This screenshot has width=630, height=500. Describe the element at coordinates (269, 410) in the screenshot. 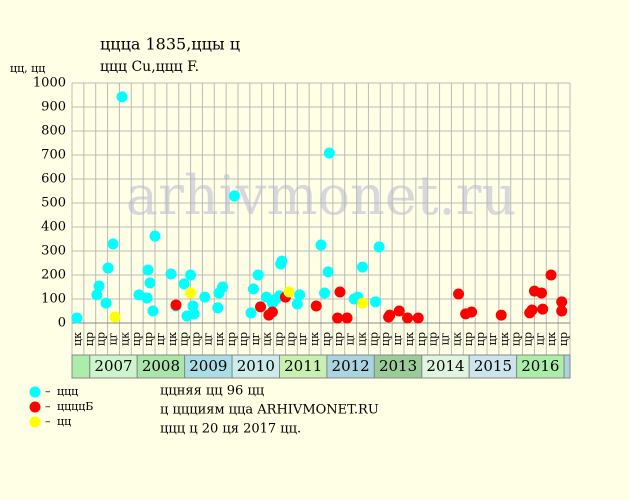

I see `note: ц ццциям ццa ARHIVMONET.RU` at that location.